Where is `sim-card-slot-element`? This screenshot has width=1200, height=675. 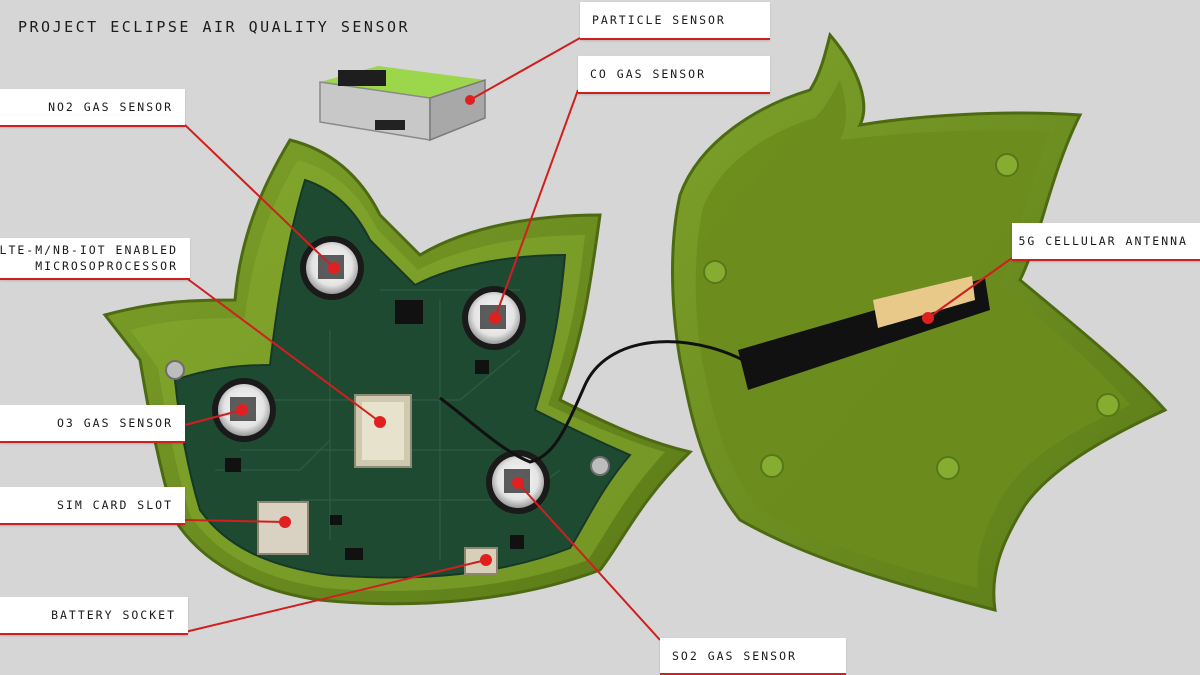 sim-card-slot-element is located at coordinates (283, 528).